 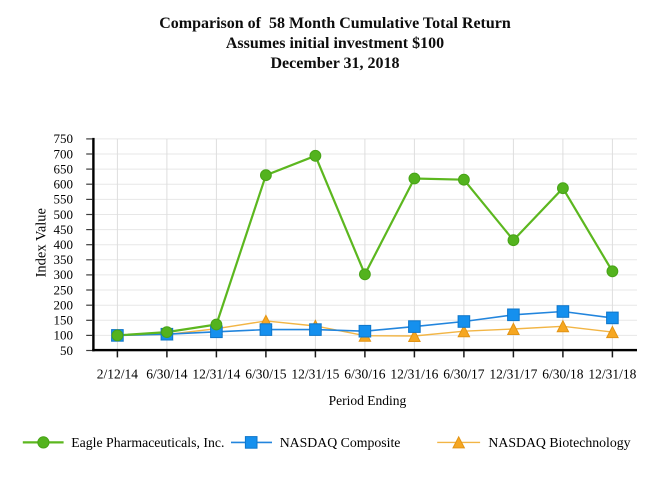 I want to click on svg-text: 6/30/15, so click(x=266, y=374).